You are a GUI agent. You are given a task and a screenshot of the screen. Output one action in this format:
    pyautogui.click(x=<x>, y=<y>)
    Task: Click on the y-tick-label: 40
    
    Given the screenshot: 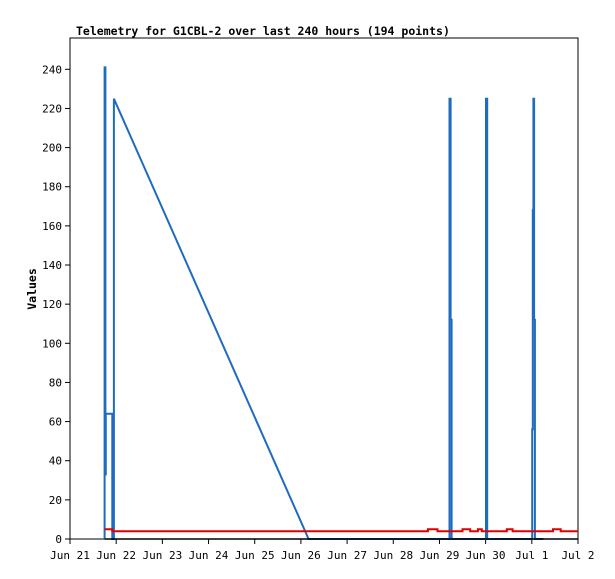 What is the action you would take?
    pyautogui.click(x=55, y=461)
    